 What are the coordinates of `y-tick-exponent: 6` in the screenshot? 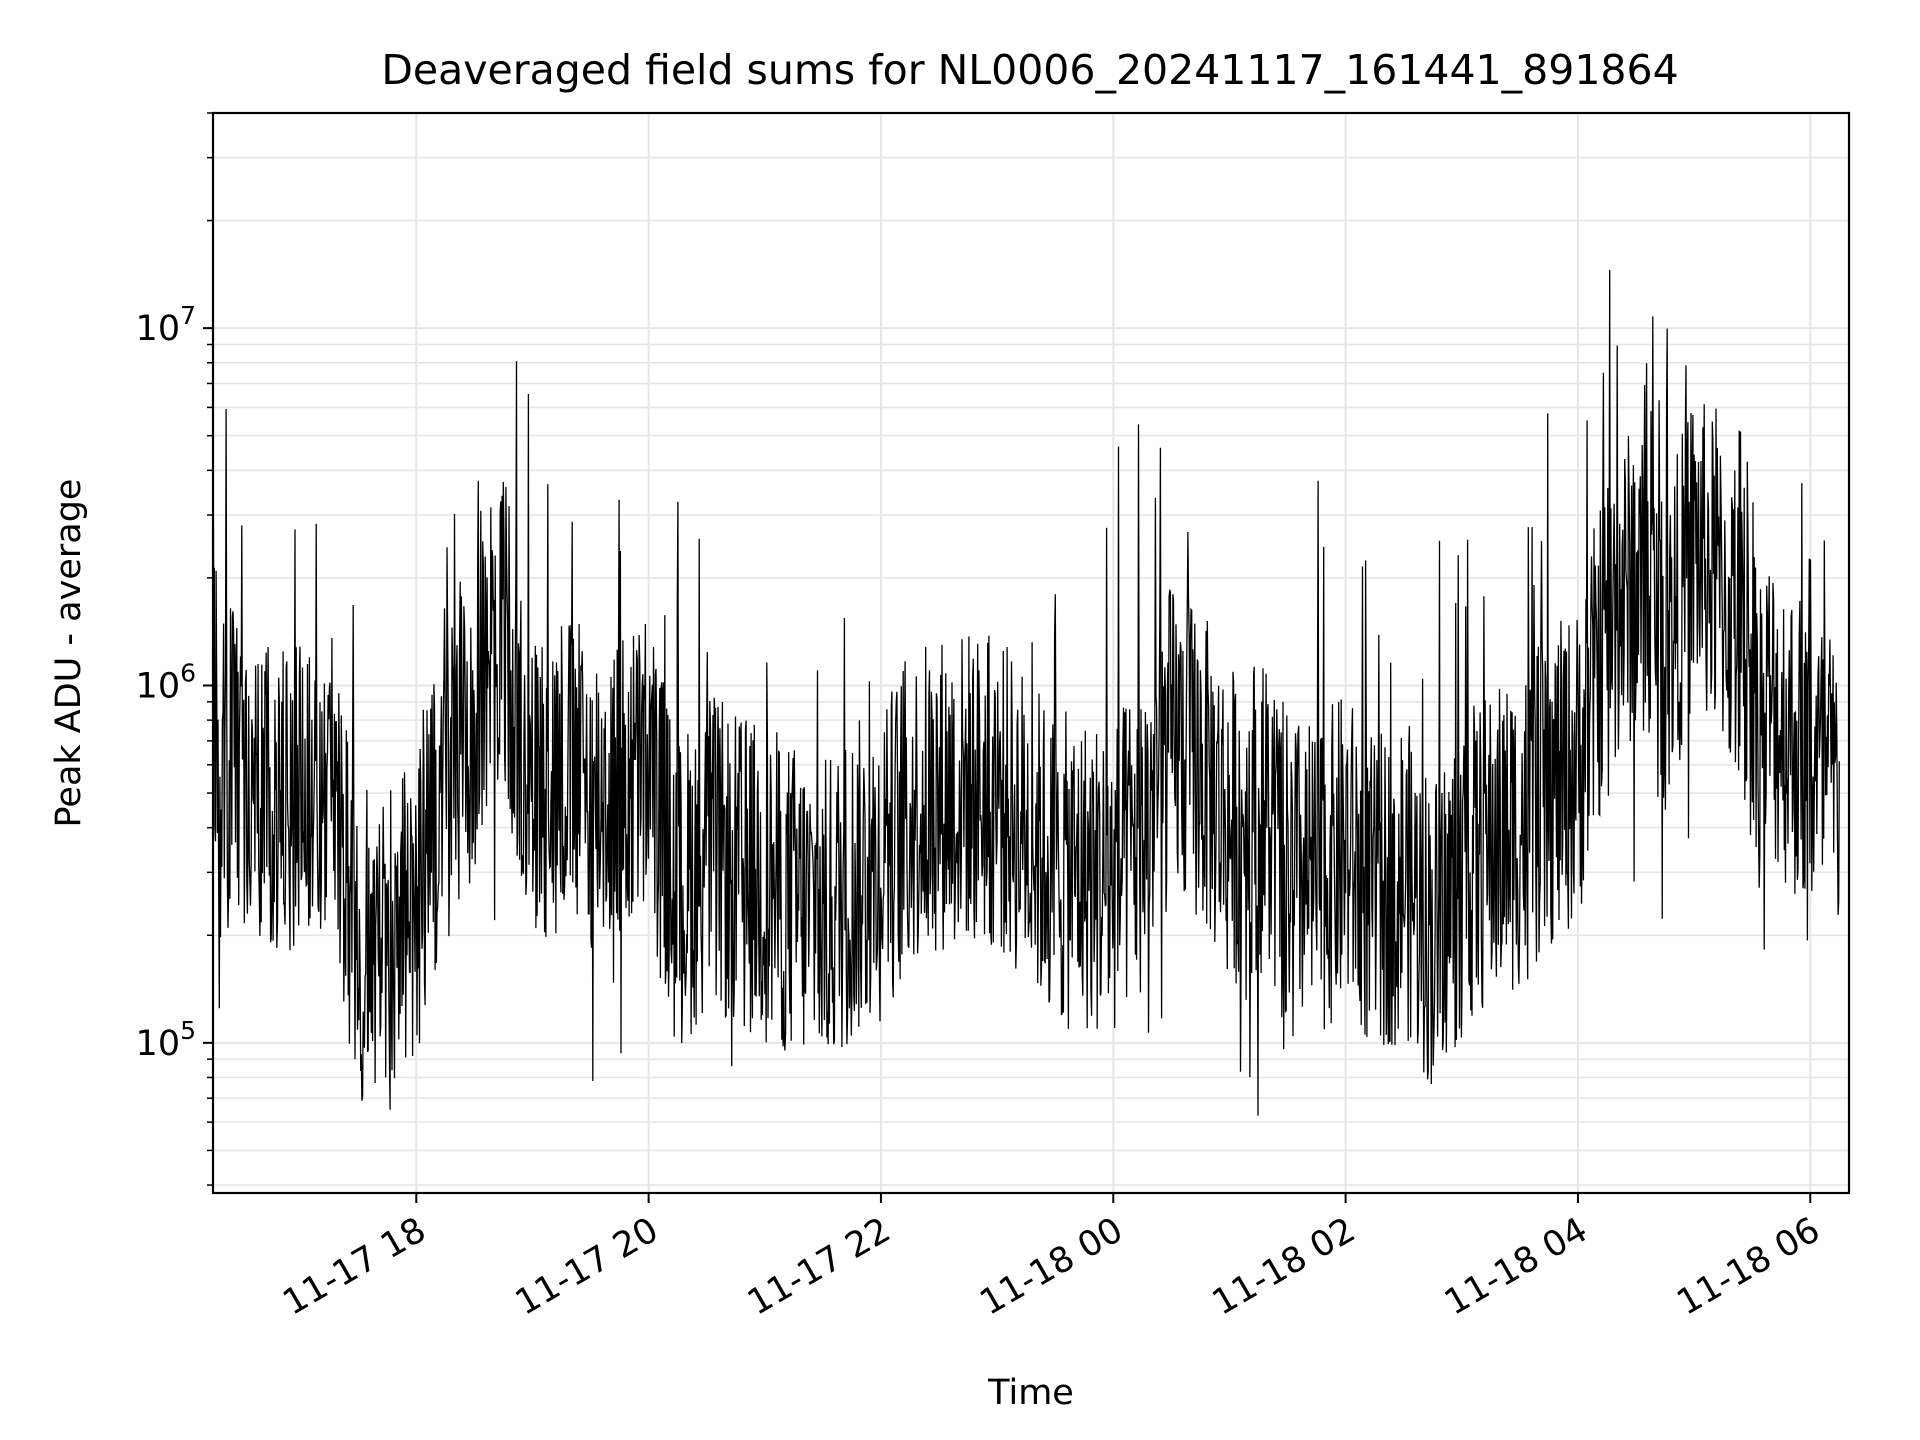 It's located at (188, 672).